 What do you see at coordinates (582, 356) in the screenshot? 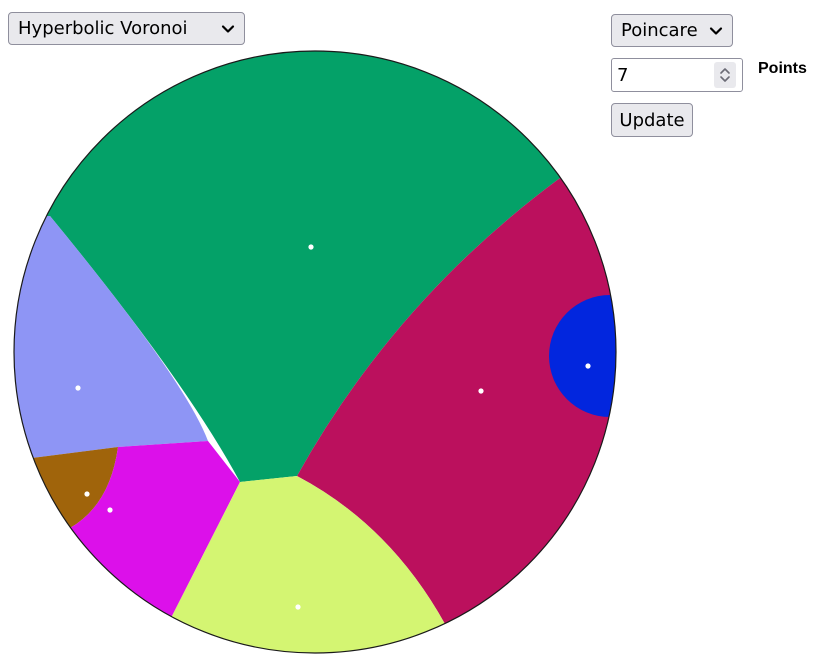
I see `blue-cell` at bounding box center [582, 356].